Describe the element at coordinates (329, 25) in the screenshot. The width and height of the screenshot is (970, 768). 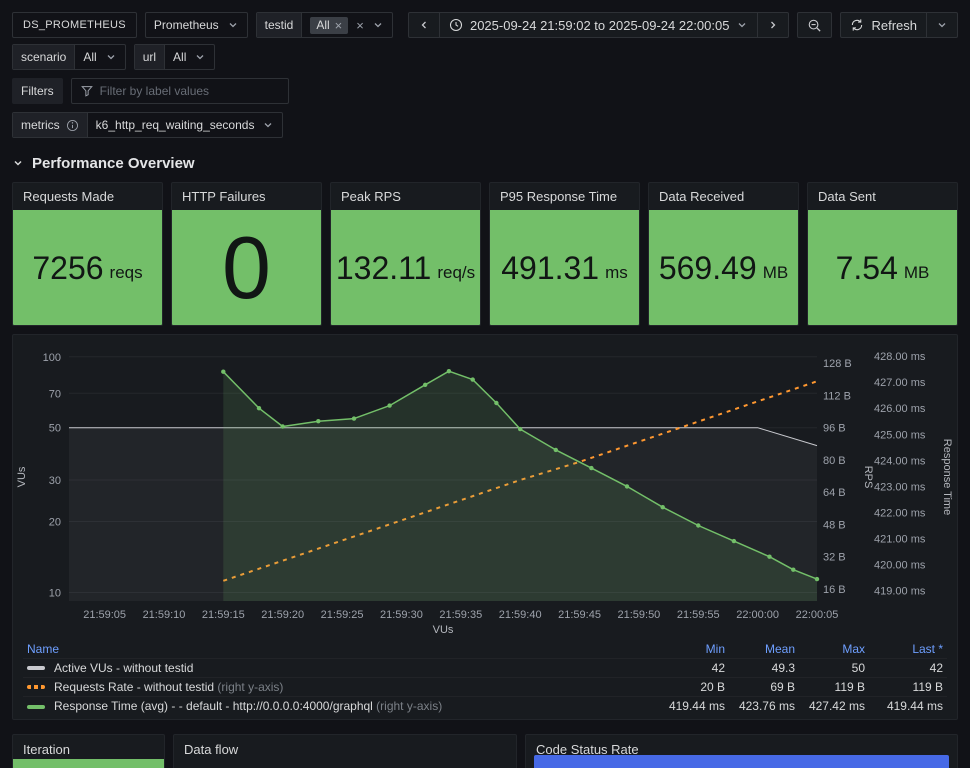
I see `testid-chip: All ×` at that location.